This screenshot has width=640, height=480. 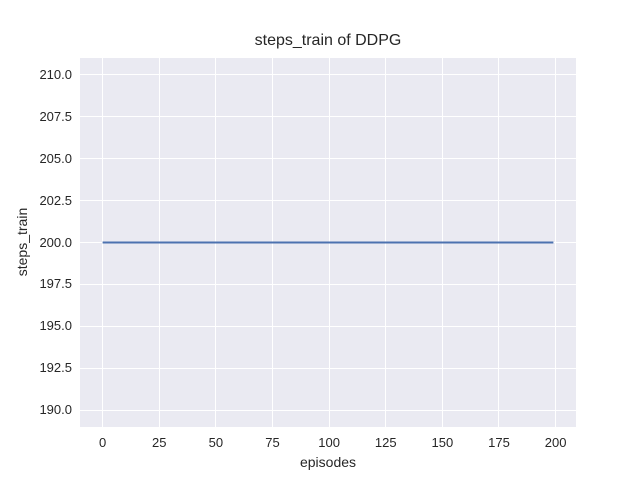 I want to click on x-tick-label: 150, so click(x=442, y=442).